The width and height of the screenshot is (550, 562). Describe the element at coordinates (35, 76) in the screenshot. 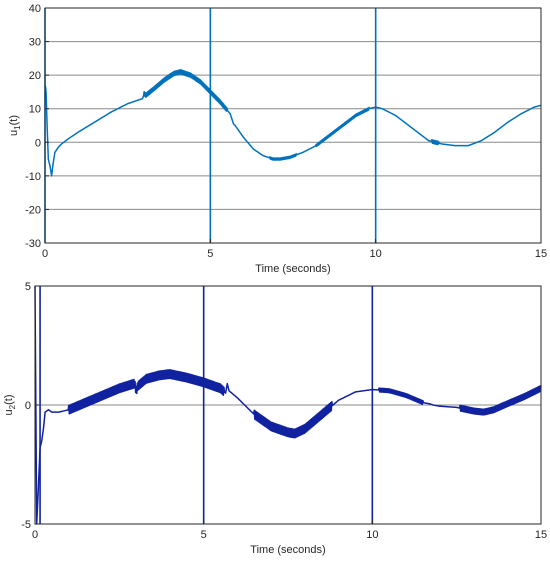

I see `y-tick-label: 20` at that location.